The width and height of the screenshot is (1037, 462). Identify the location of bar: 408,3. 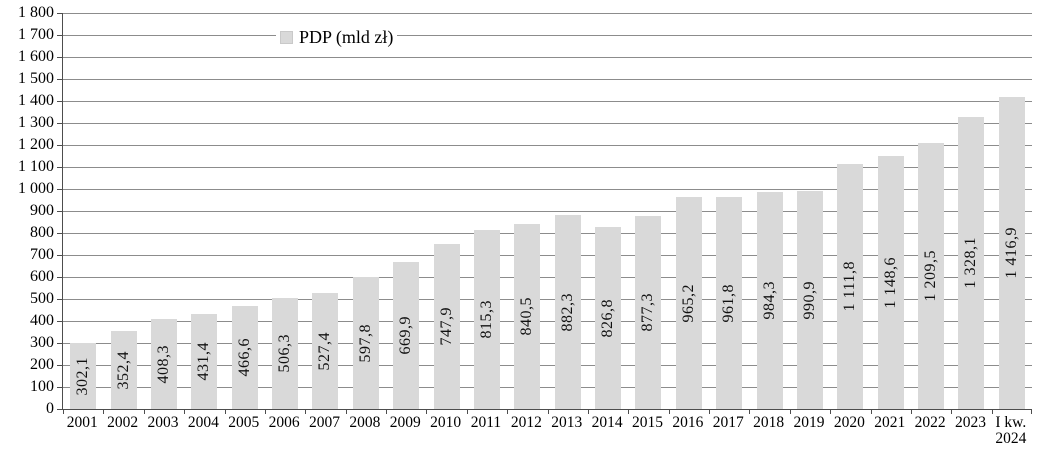
(163, 364).